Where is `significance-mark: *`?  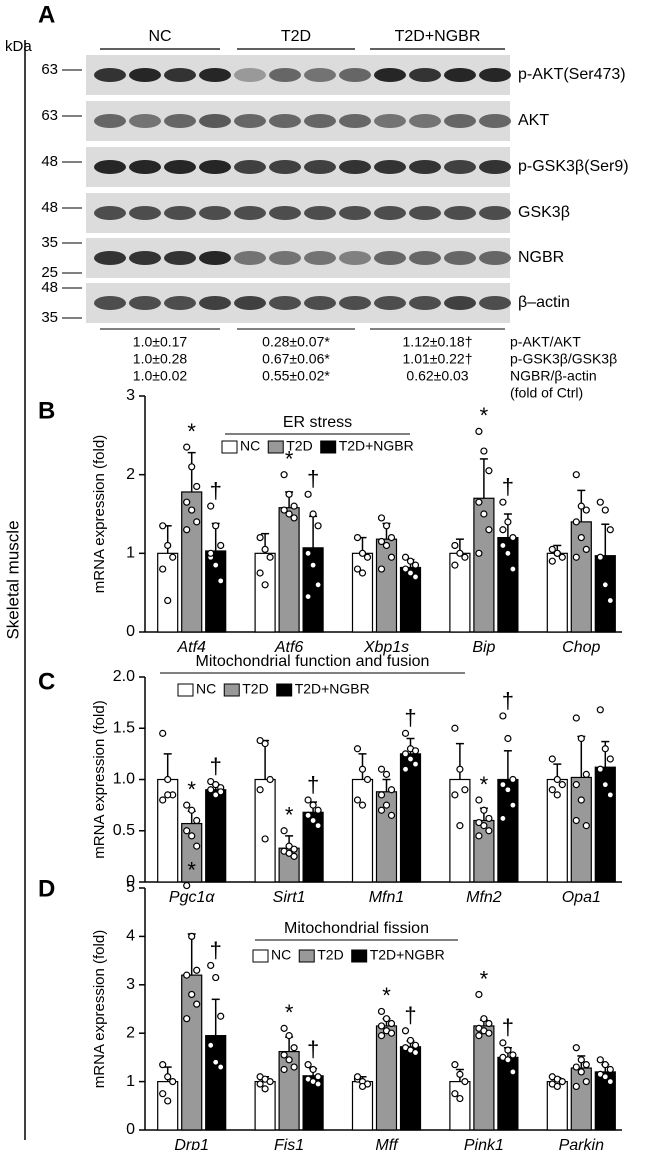 significance-mark: * is located at coordinates (484, 978).